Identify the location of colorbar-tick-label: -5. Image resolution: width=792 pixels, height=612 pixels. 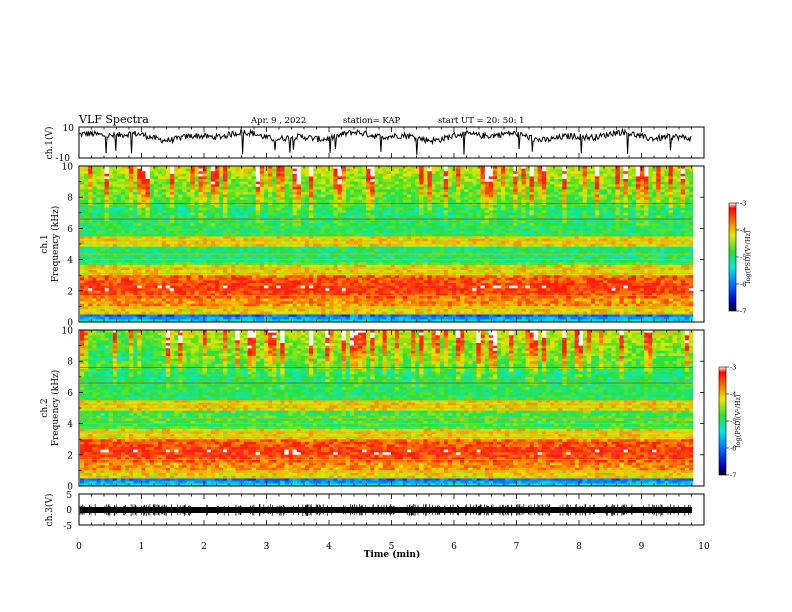
(743, 258).